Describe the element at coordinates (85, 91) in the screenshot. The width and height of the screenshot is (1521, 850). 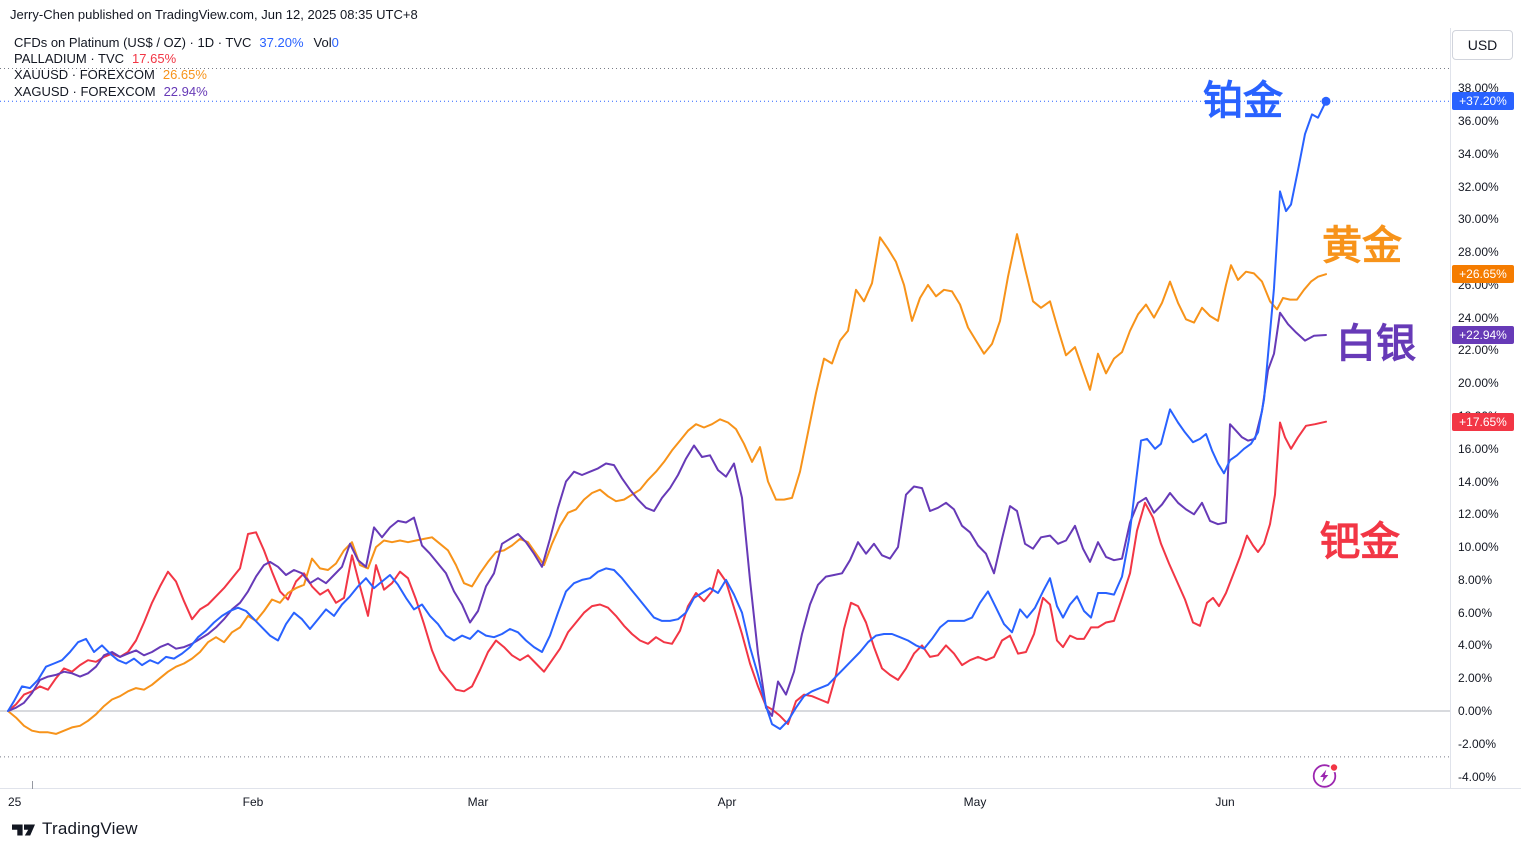
I see `compare-symbol-title: XAGUSD · FOREXCOM` at that location.